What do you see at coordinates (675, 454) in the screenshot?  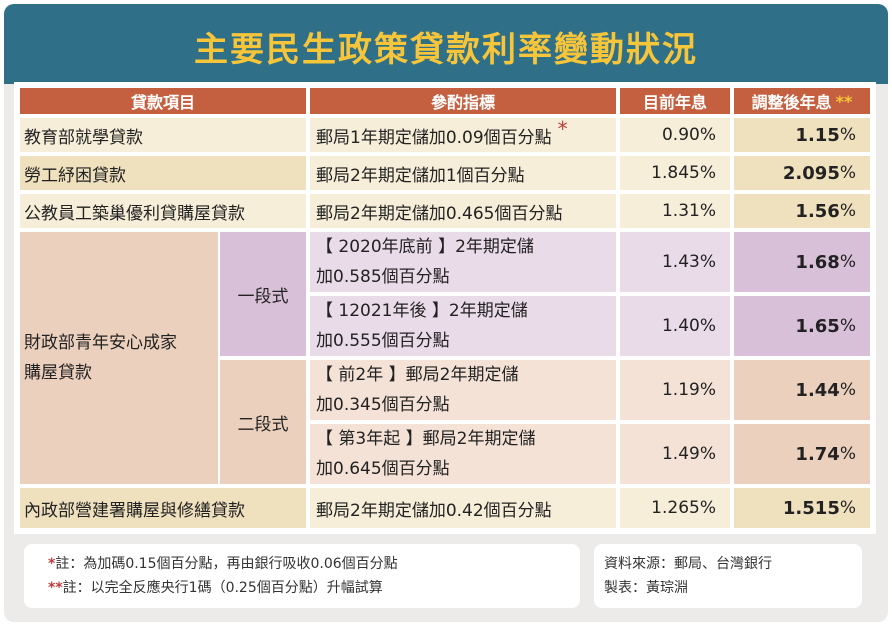 I see `mof-sub-current: 1.49%` at bounding box center [675, 454].